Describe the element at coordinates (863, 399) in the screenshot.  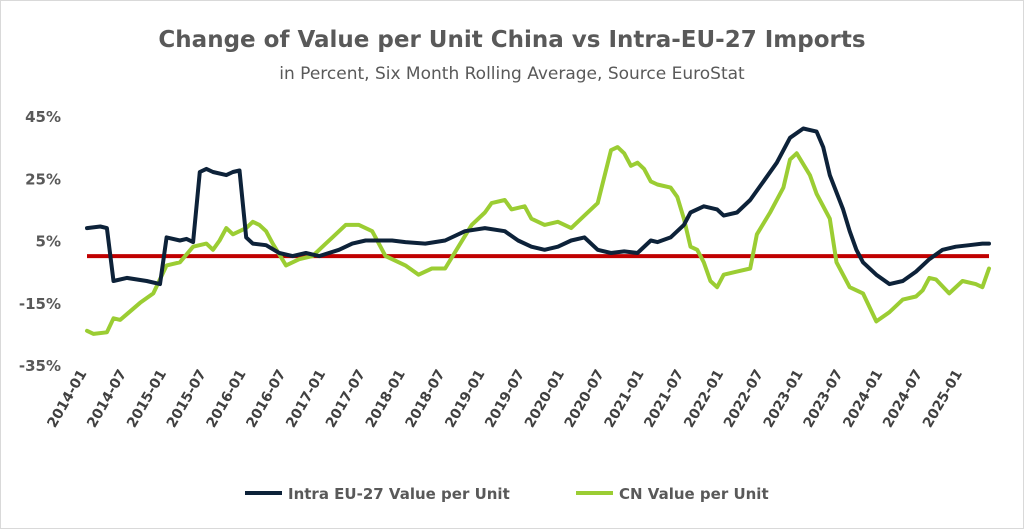
I see `x-tick-label: 2024-01` at that location.